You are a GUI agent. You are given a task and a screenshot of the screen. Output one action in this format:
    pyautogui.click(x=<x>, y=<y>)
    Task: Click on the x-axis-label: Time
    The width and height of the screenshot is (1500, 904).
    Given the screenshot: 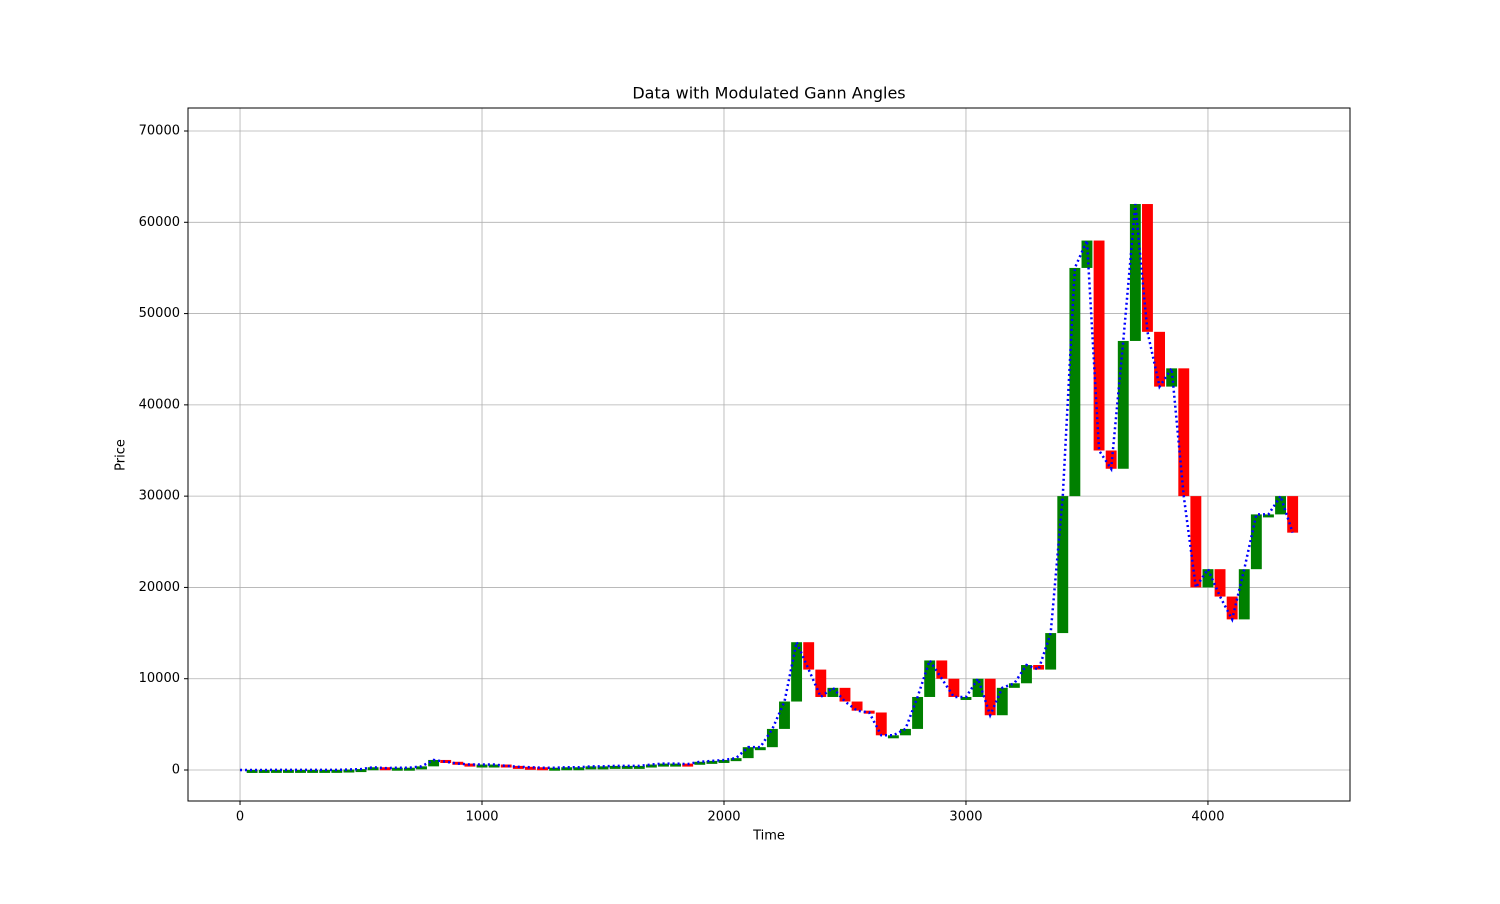 What is the action you would take?
    pyautogui.click(x=768, y=836)
    